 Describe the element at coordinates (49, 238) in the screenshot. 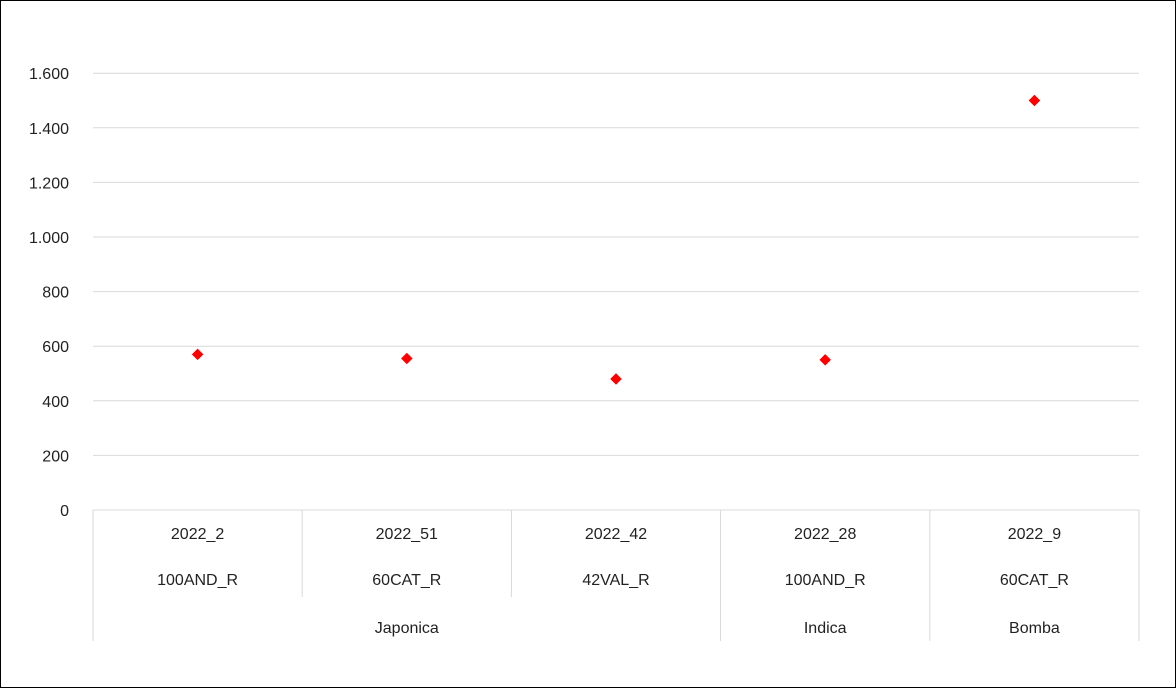

I see `y-tick-label: 1.000` at that location.